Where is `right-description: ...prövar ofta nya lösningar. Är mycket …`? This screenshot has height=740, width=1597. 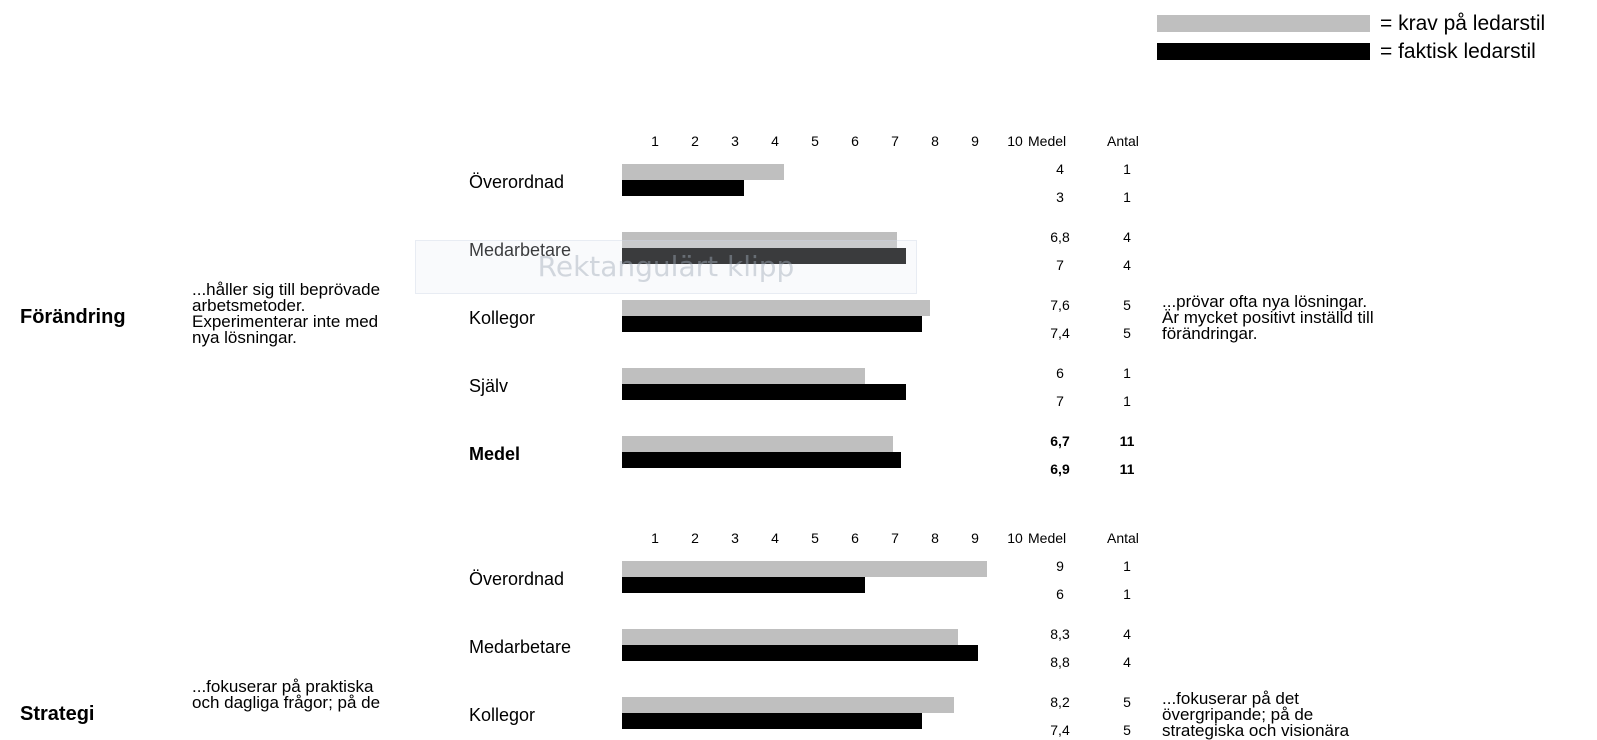 right-description: ...prövar ofta nya lösningar. Är mycket … is located at coordinates (1268, 317).